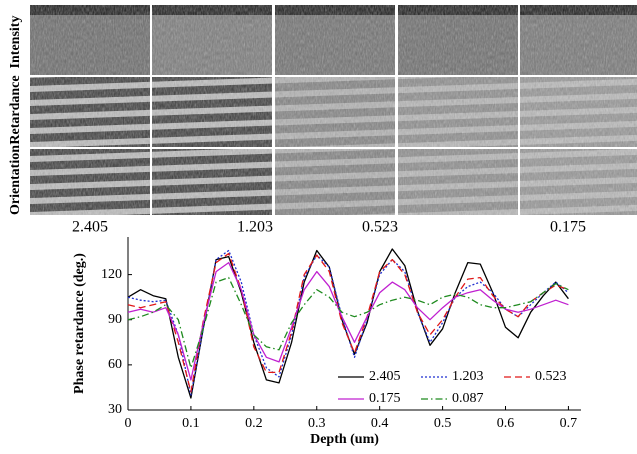 The image size is (637, 454). What do you see at coordinates (385, 398) in the screenshot?
I see `legend-label: 0.175` at bounding box center [385, 398].